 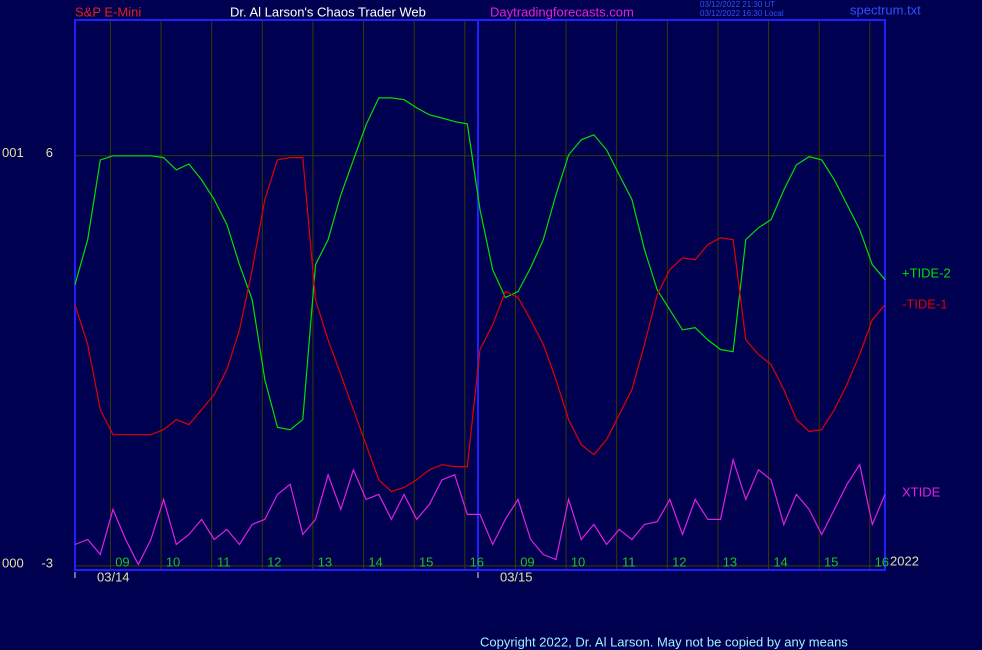 I want to click on series-line, so click(x=480, y=511).